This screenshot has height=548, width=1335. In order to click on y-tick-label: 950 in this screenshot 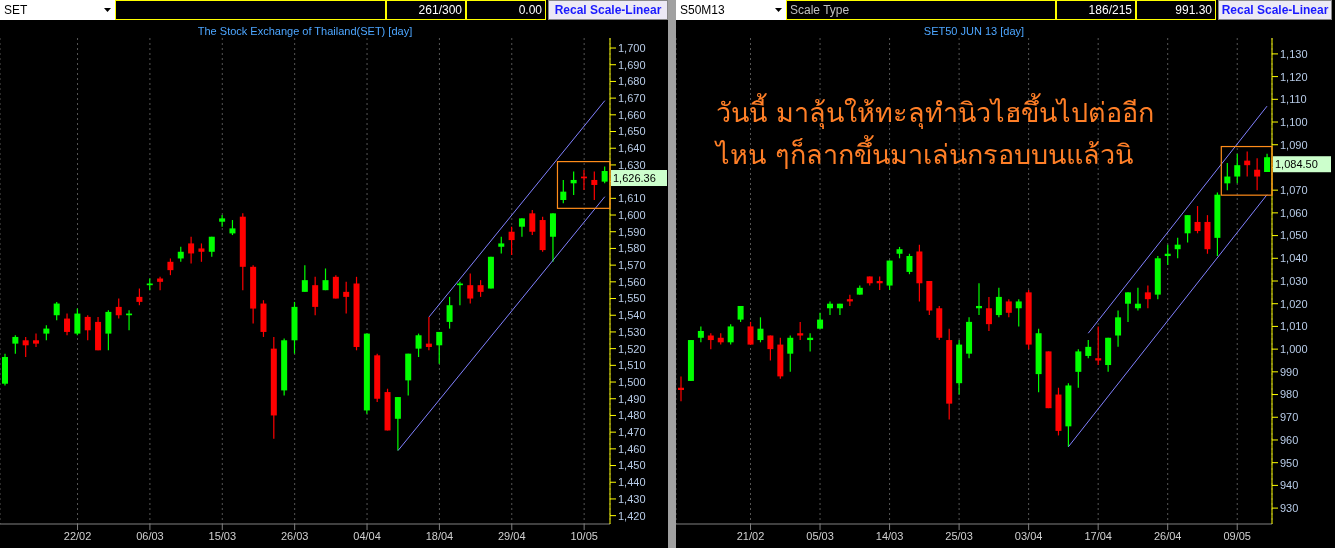, I will do `click(1289, 462)`.